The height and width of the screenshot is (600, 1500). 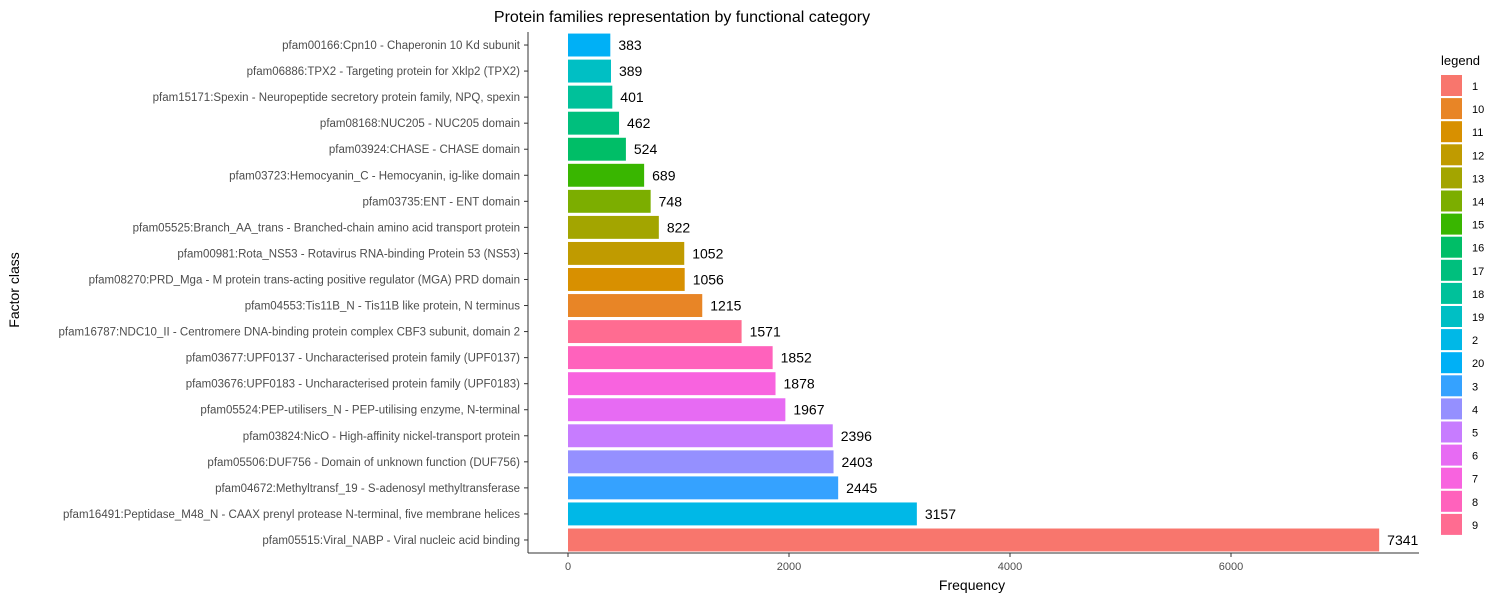 I want to click on y-tick-label: pfam08168:NUC205 - NUC205 domain, so click(x=420, y=124).